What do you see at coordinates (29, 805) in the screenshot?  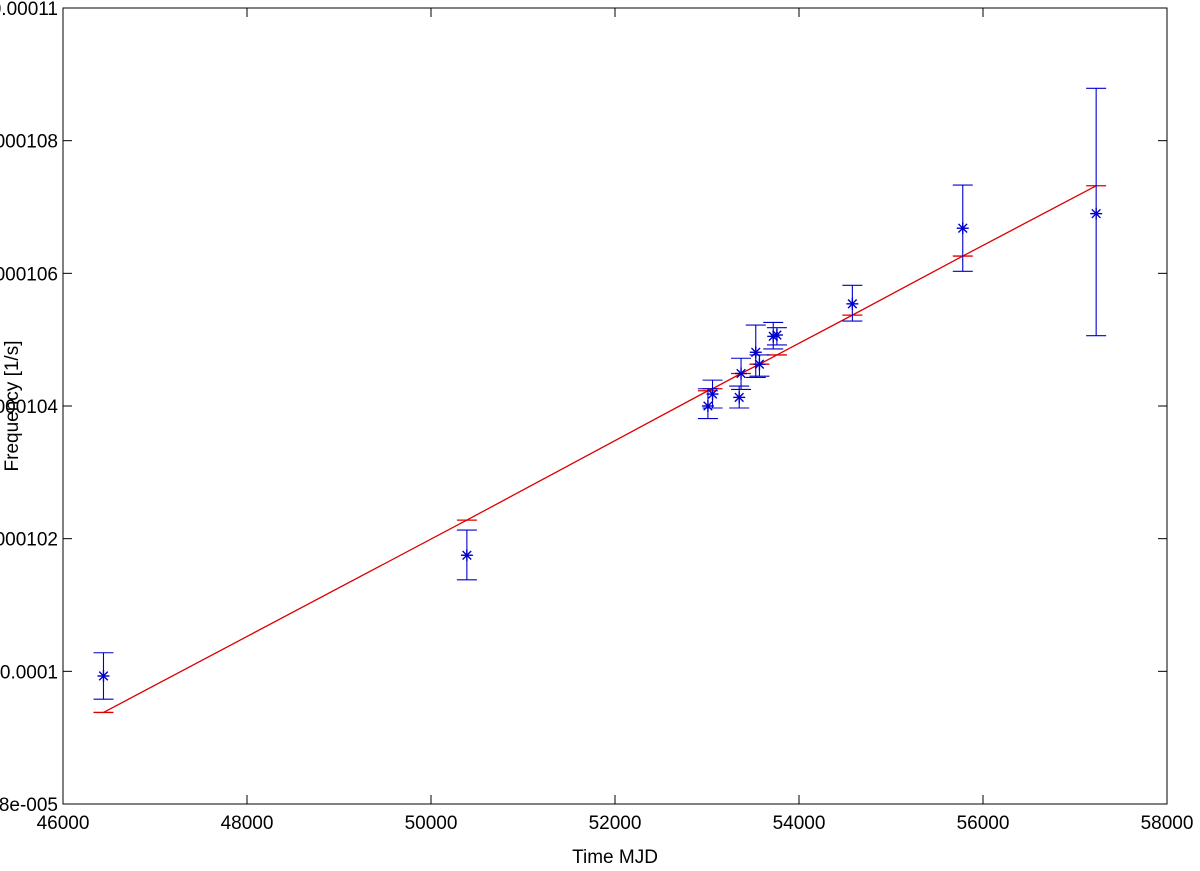 I see `y-tick-label: 9.8e-005` at bounding box center [29, 805].